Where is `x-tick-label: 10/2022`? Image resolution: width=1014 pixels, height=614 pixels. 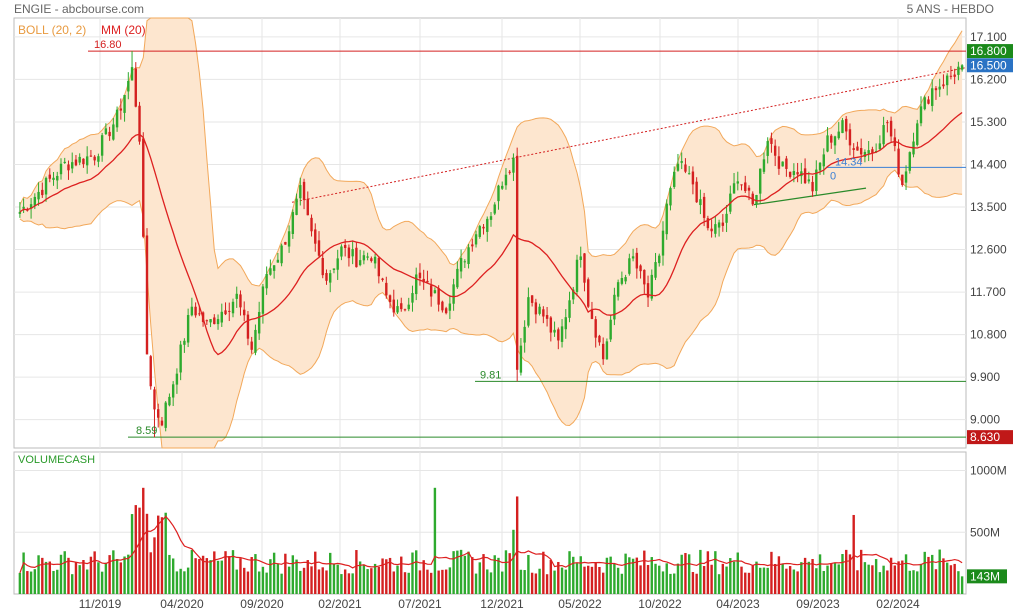 x-tick-label: 10/2022 is located at coordinates (660, 604).